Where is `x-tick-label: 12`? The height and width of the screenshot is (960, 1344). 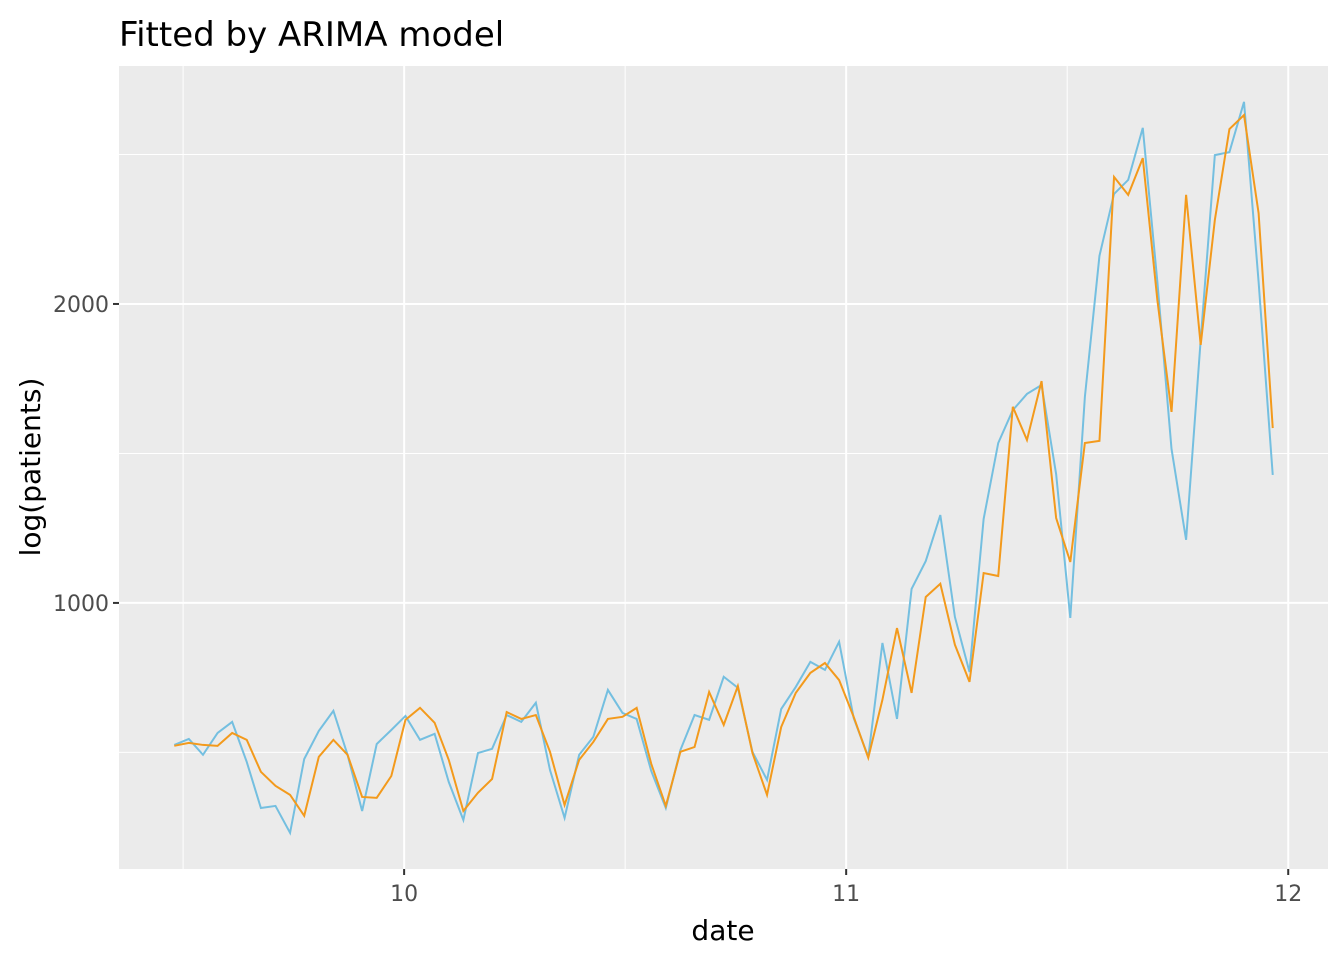 x-tick-label: 12 is located at coordinates (1288, 894).